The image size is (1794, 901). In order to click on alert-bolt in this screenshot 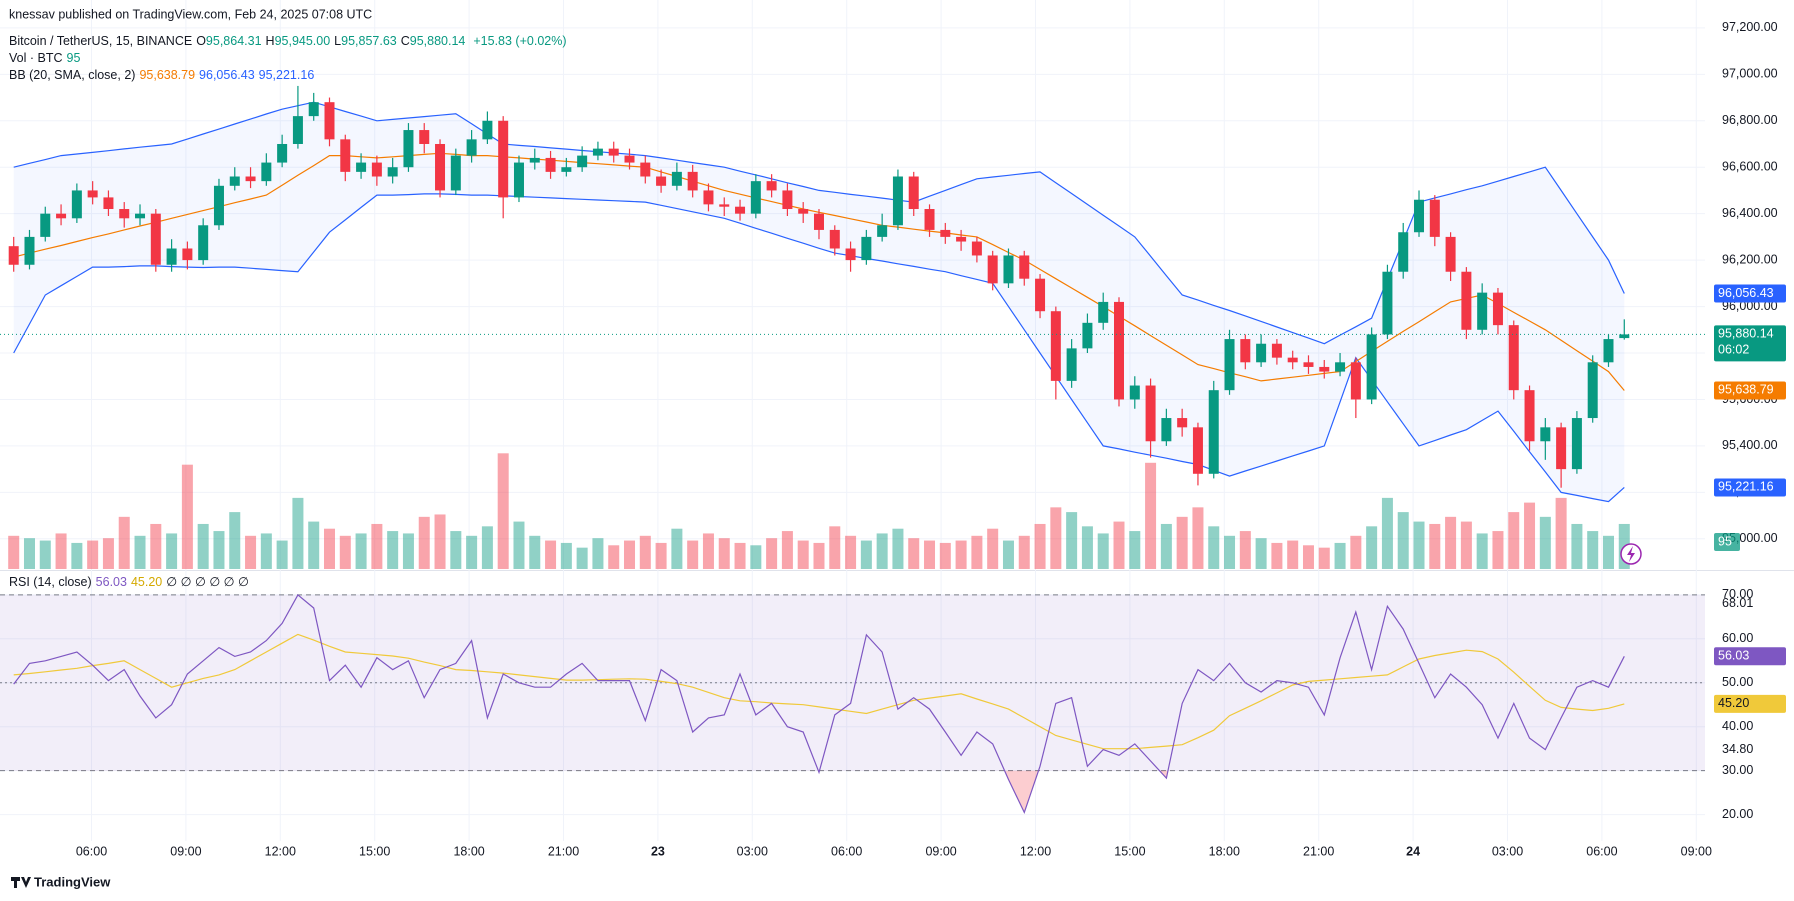, I will do `click(1631, 554)`.